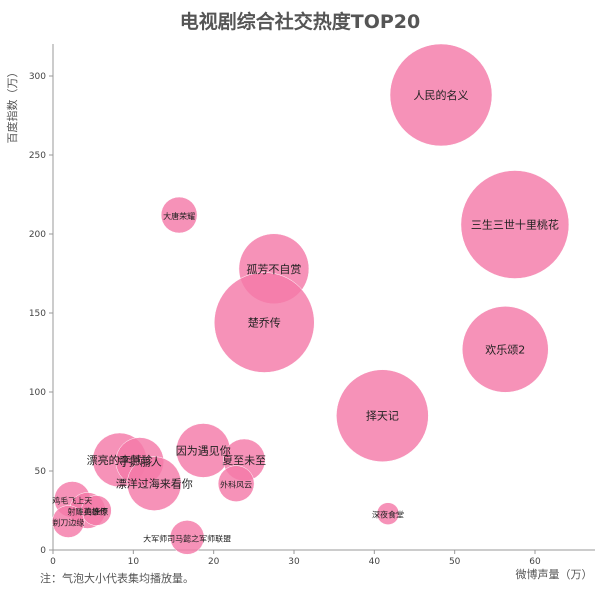 This screenshot has width=600, height=591. I want to click on x-tick-label: 30, so click(294, 562).